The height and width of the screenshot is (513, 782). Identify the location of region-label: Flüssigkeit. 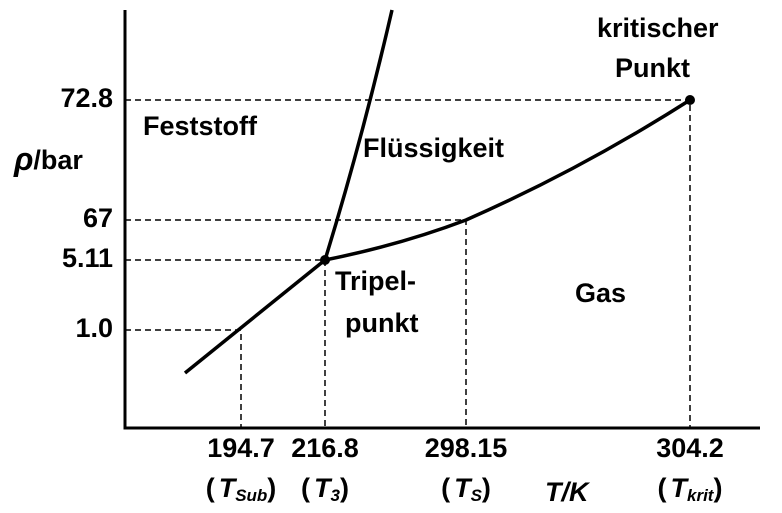
(433, 148).